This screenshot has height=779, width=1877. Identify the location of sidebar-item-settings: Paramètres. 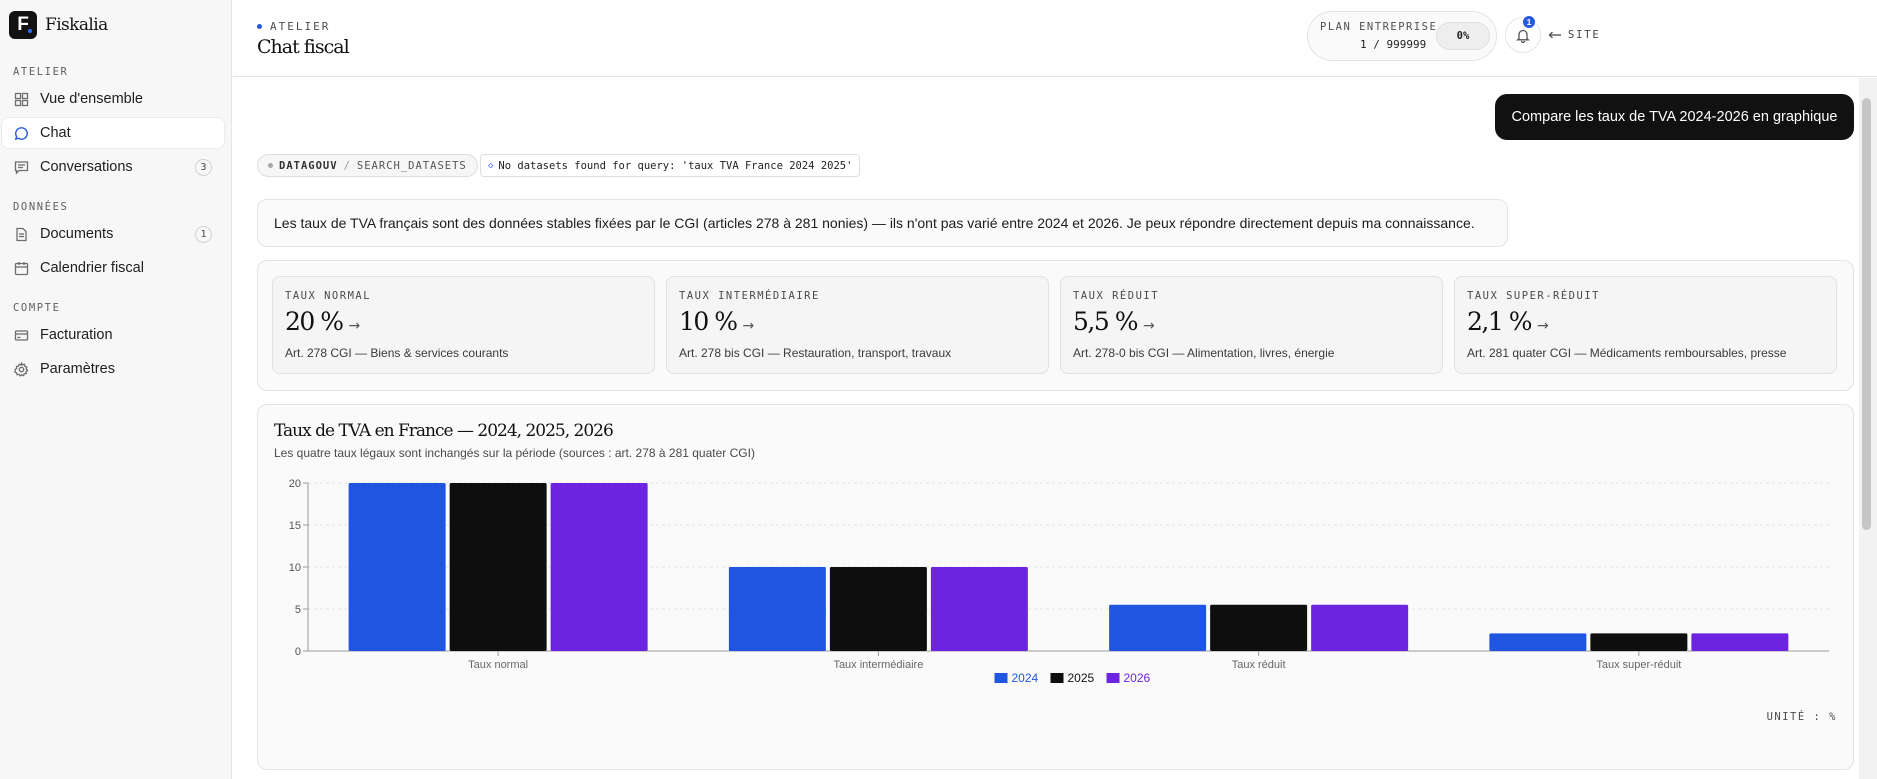
(113, 369).